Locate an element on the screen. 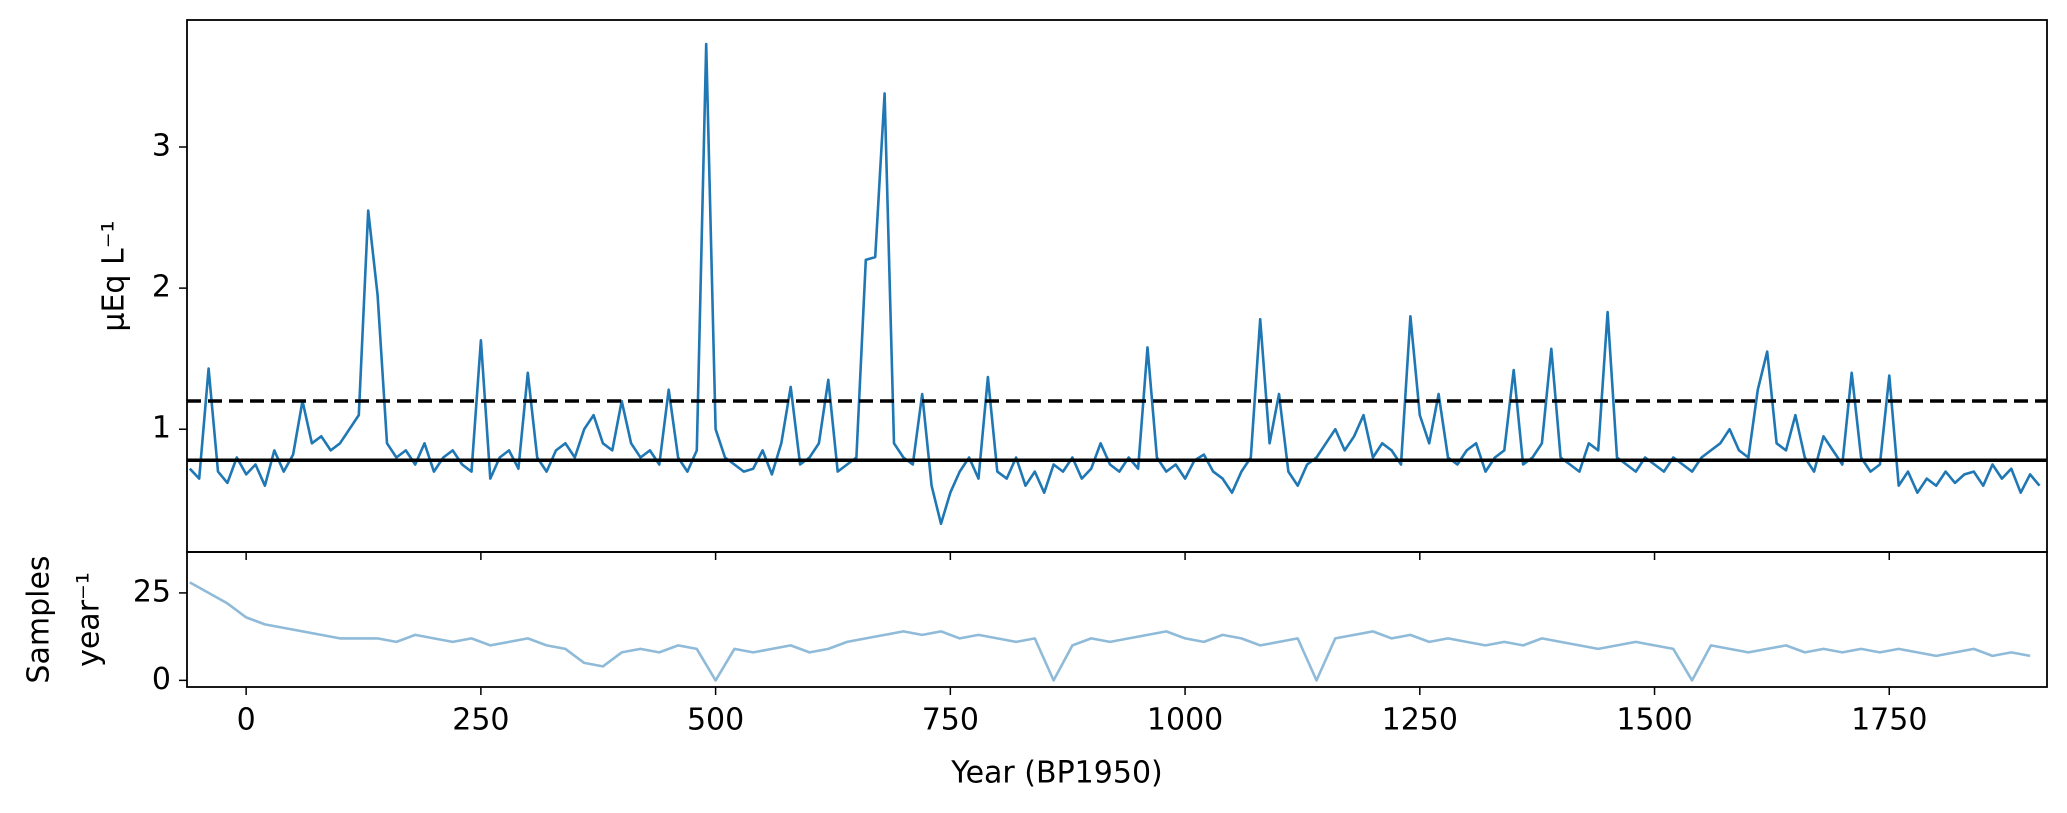  x-tick-label: 1000 is located at coordinates (1185, 720).